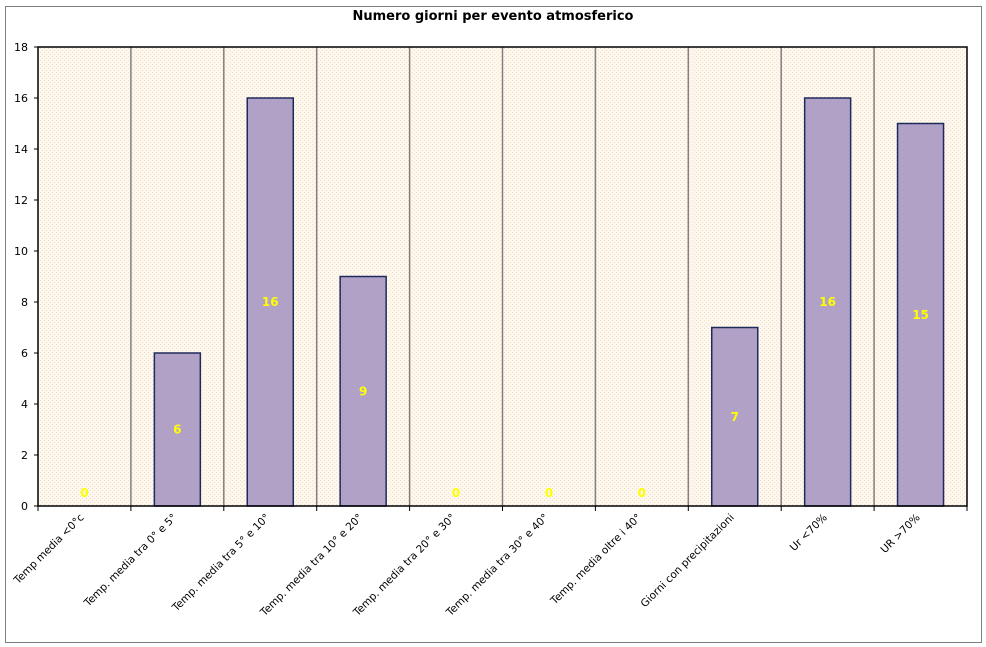  I want to click on x-tick-label: Giorni con precipitazioni, so click(687, 561).